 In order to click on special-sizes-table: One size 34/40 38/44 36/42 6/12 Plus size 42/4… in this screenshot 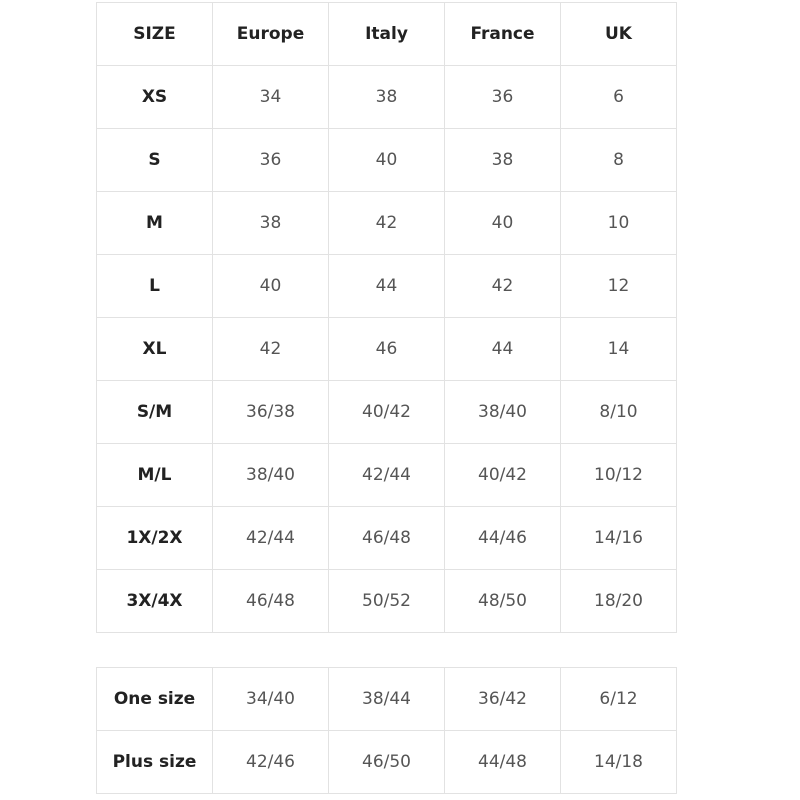, I will do `click(386, 730)`.